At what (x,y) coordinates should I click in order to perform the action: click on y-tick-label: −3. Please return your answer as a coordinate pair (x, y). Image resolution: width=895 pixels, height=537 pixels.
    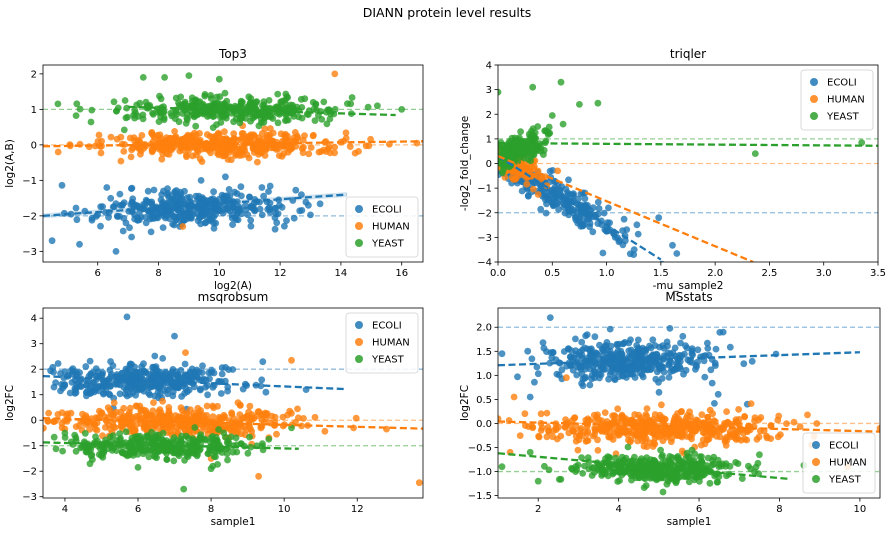
    Looking at the image, I should click on (29, 497).